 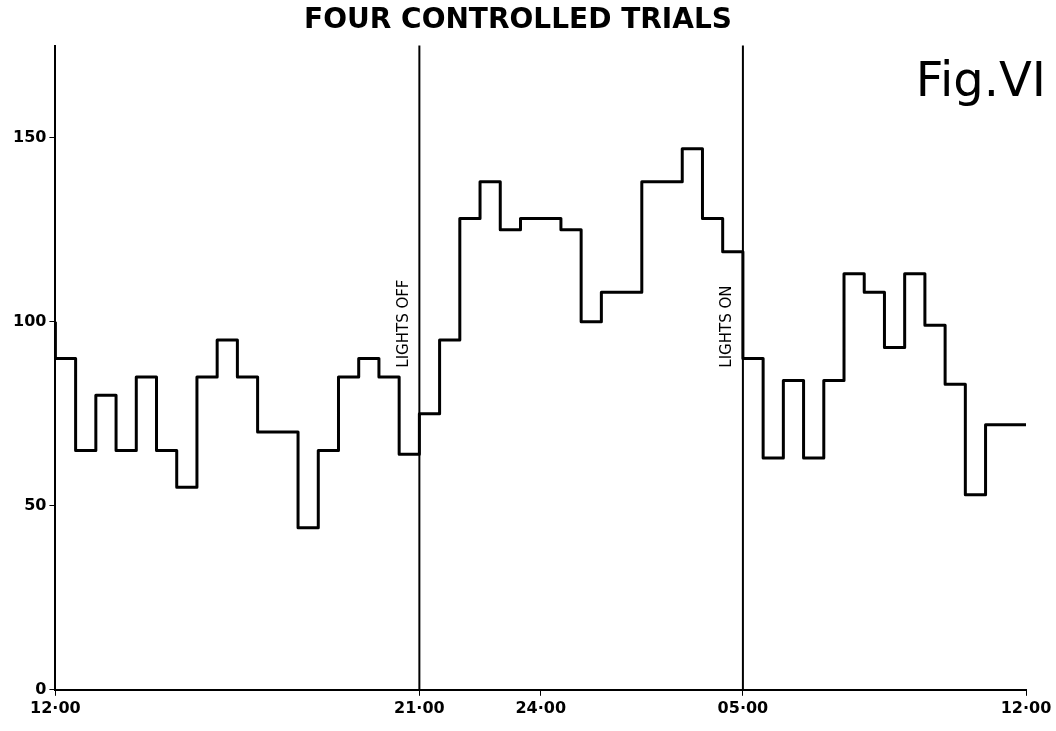 What do you see at coordinates (35, 504) in the screenshot?
I see `y-tick-label: 50` at bounding box center [35, 504].